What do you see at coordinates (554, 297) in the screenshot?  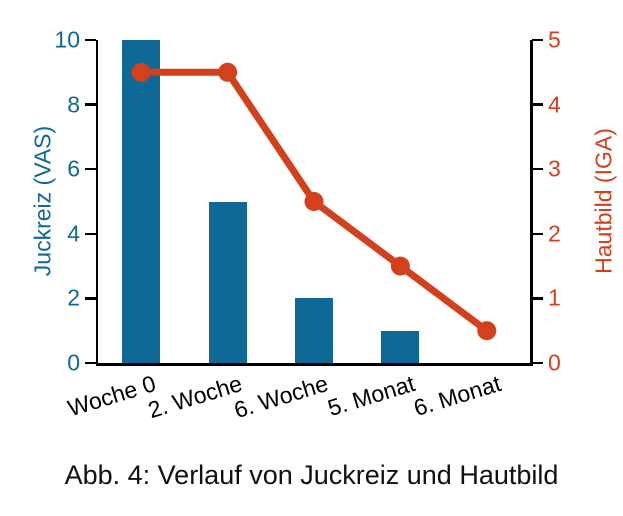 I see `y-tick-label-right: 1` at bounding box center [554, 297].